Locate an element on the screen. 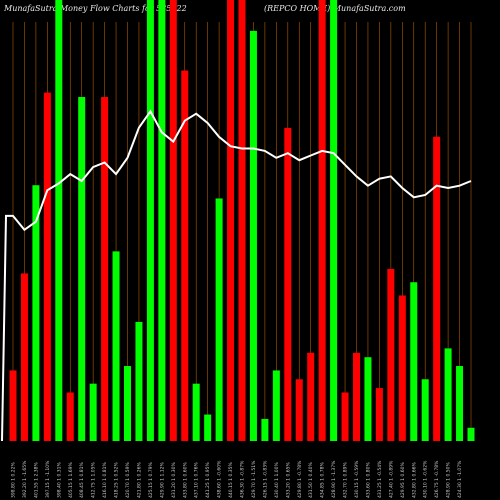  x-tick-label: 440.15 1 0.35% is located at coordinates (231, 480).